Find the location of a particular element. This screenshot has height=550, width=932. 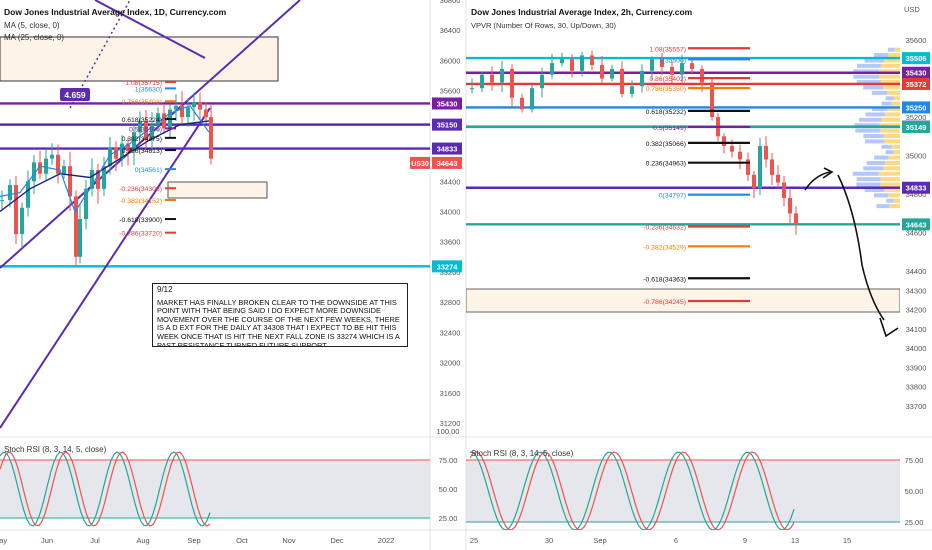

right-price-tick: 35600 is located at coordinates (916, 40).